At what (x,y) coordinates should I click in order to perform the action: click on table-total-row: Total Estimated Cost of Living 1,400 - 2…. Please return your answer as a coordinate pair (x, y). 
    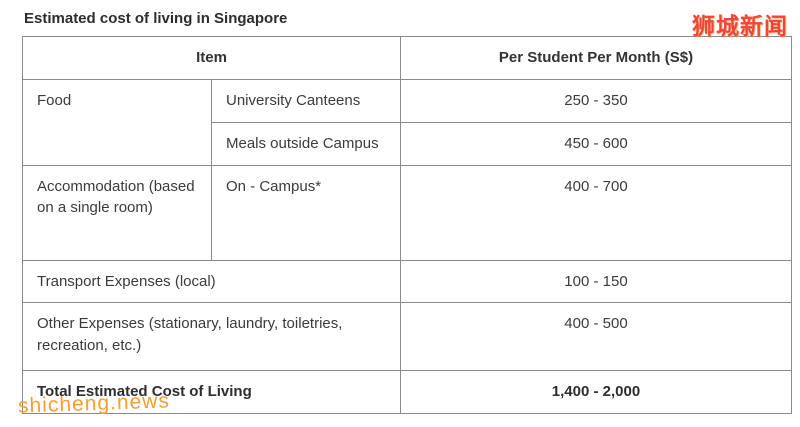
    Looking at the image, I should click on (407, 392).